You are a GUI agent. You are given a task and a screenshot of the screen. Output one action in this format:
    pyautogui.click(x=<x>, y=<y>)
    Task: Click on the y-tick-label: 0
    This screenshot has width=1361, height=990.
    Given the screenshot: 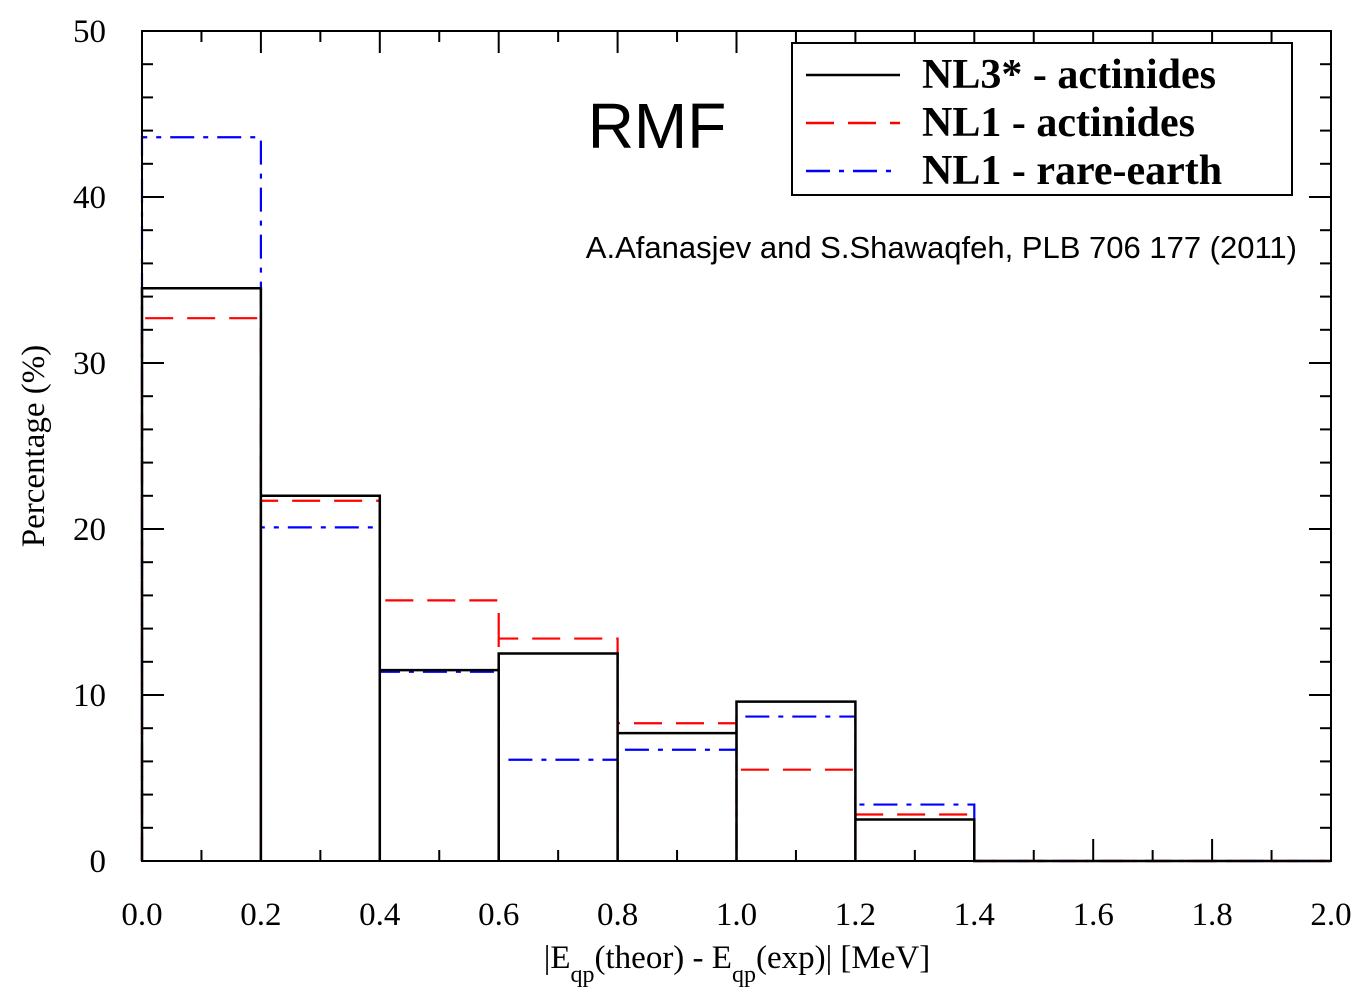 What is the action you would take?
    pyautogui.click(x=98, y=862)
    